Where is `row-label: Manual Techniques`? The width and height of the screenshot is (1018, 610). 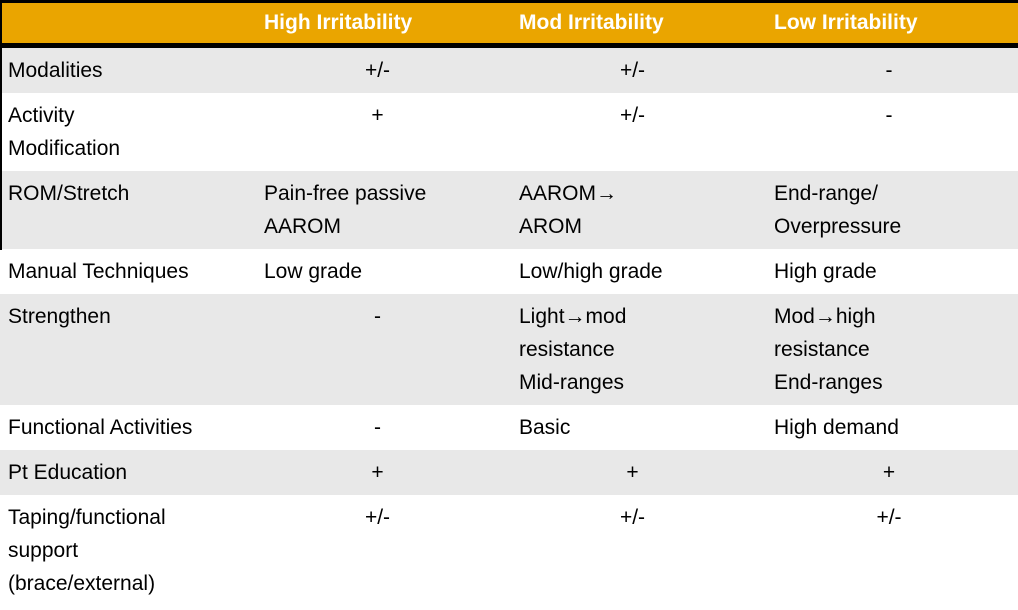
row-label: Manual Techniques is located at coordinates (98, 271).